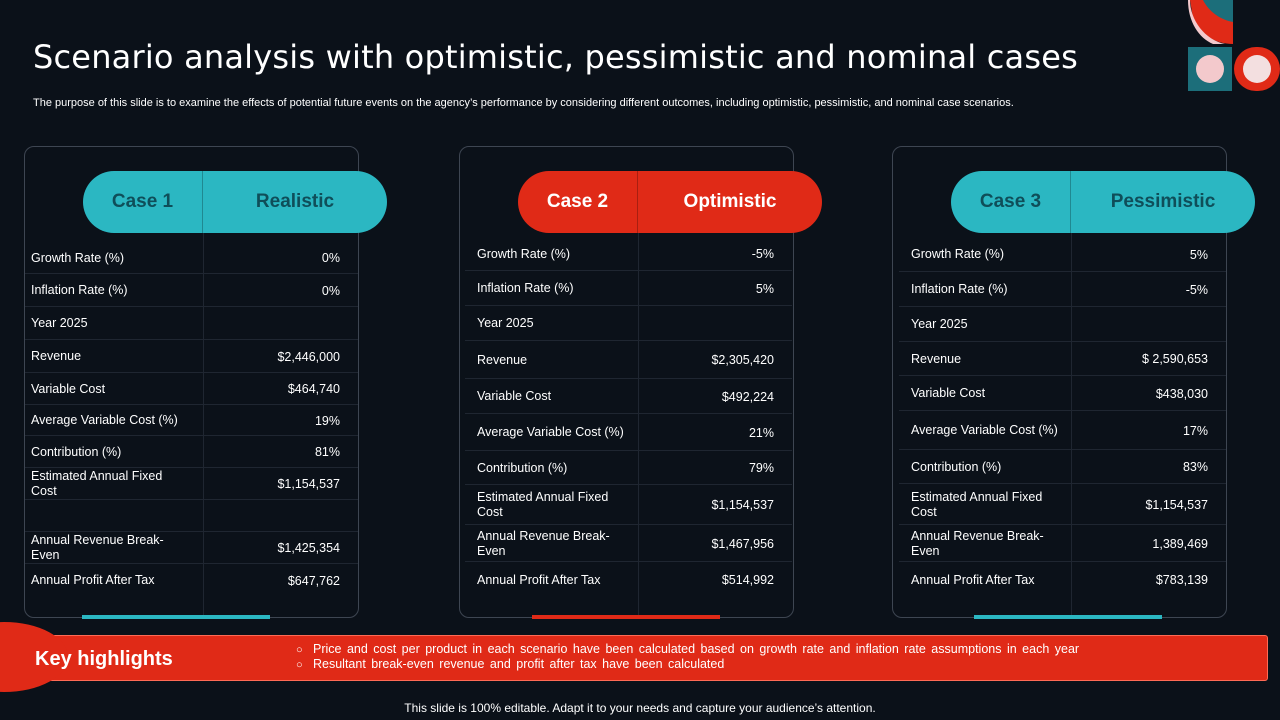  What do you see at coordinates (327, 452) in the screenshot?
I see `row-value: 81%` at bounding box center [327, 452].